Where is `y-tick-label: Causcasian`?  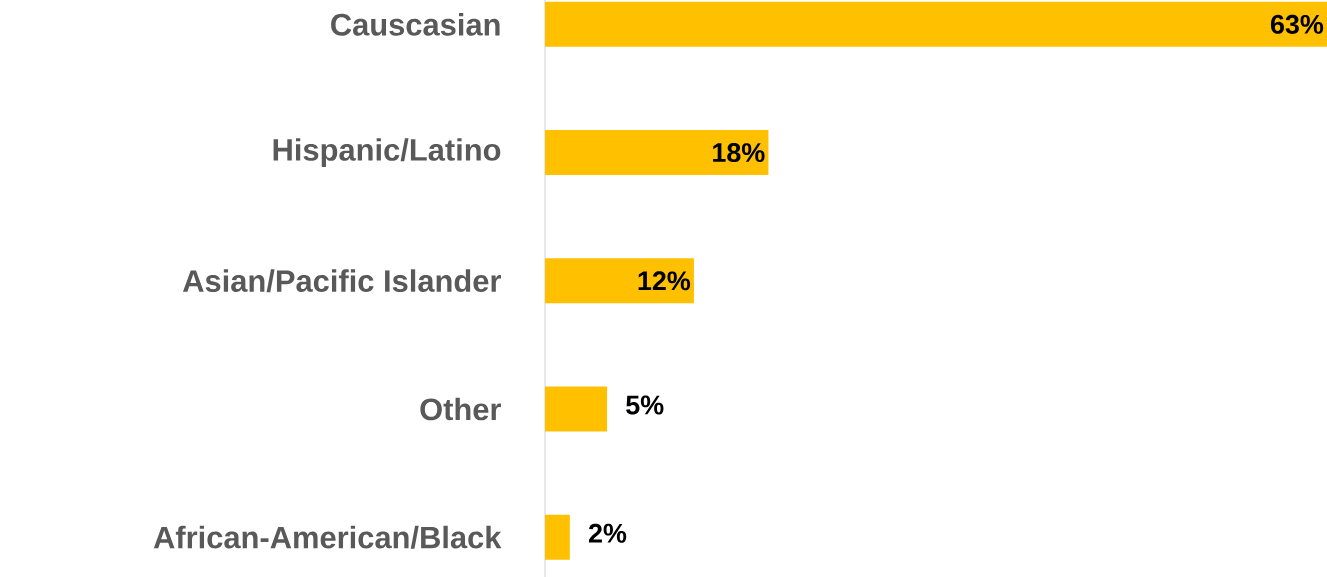 y-tick-label: Causcasian is located at coordinates (415, 24).